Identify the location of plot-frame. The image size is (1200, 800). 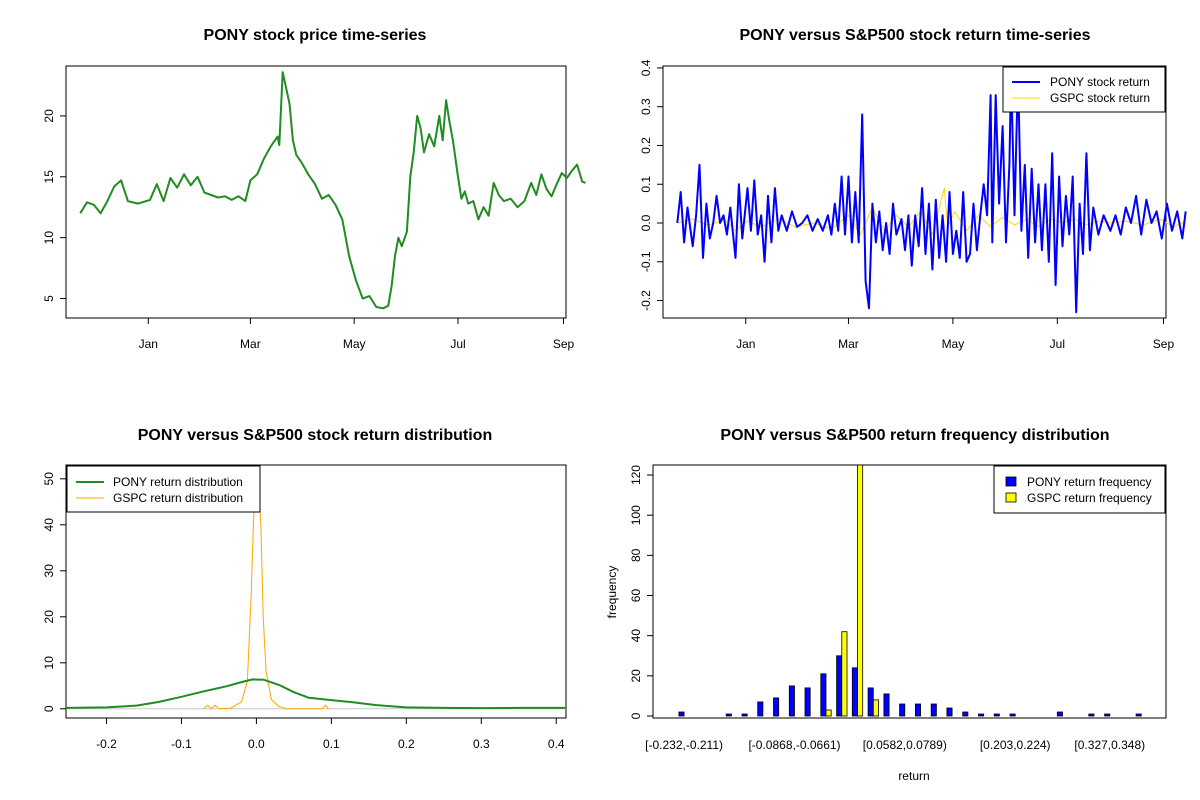
(316, 192).